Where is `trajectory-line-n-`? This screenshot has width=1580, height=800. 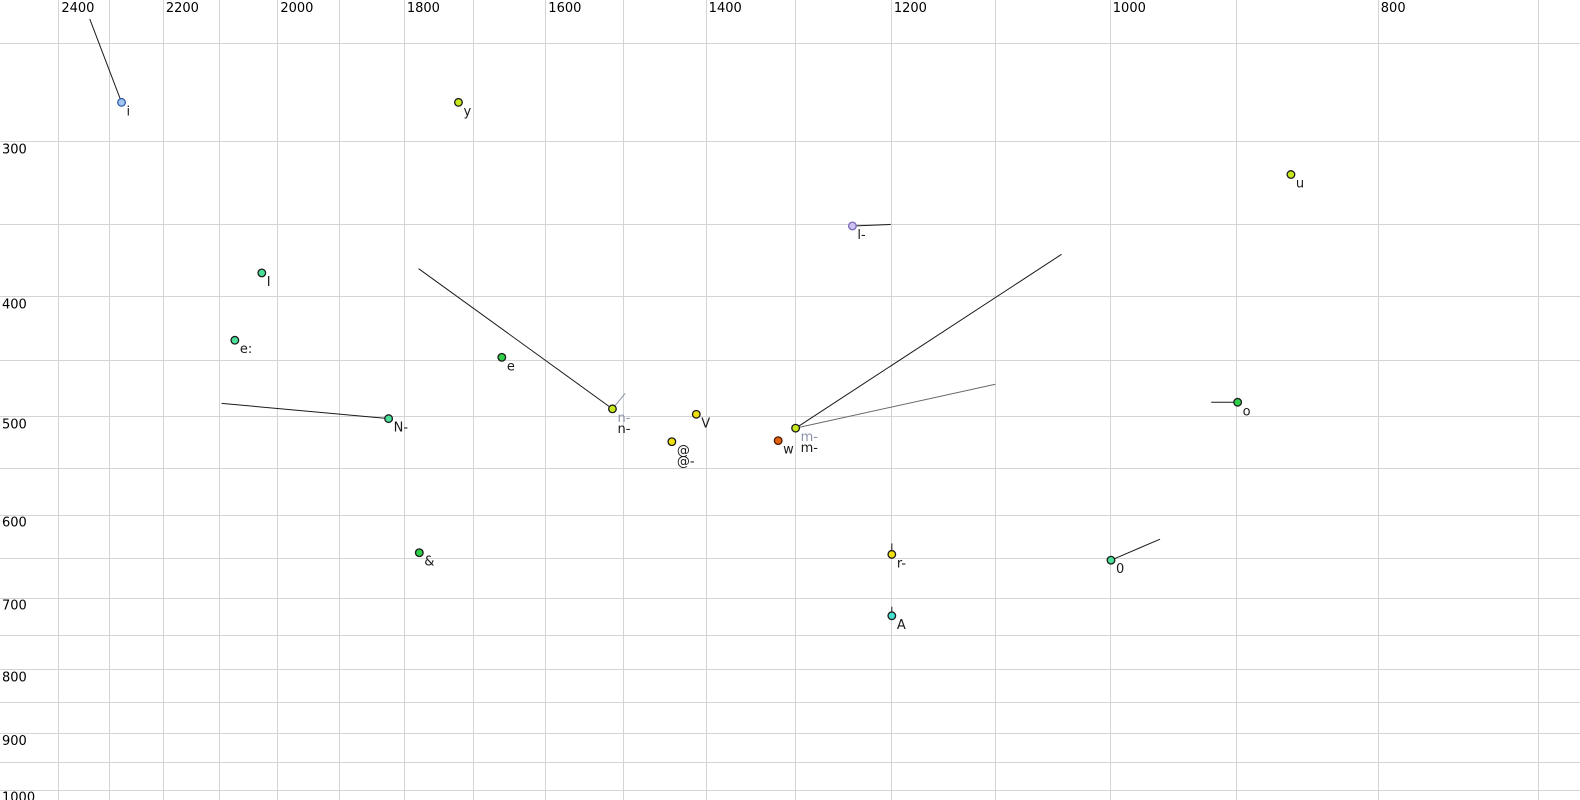 trajectory-line-n- is located at coordinates (515, 339).